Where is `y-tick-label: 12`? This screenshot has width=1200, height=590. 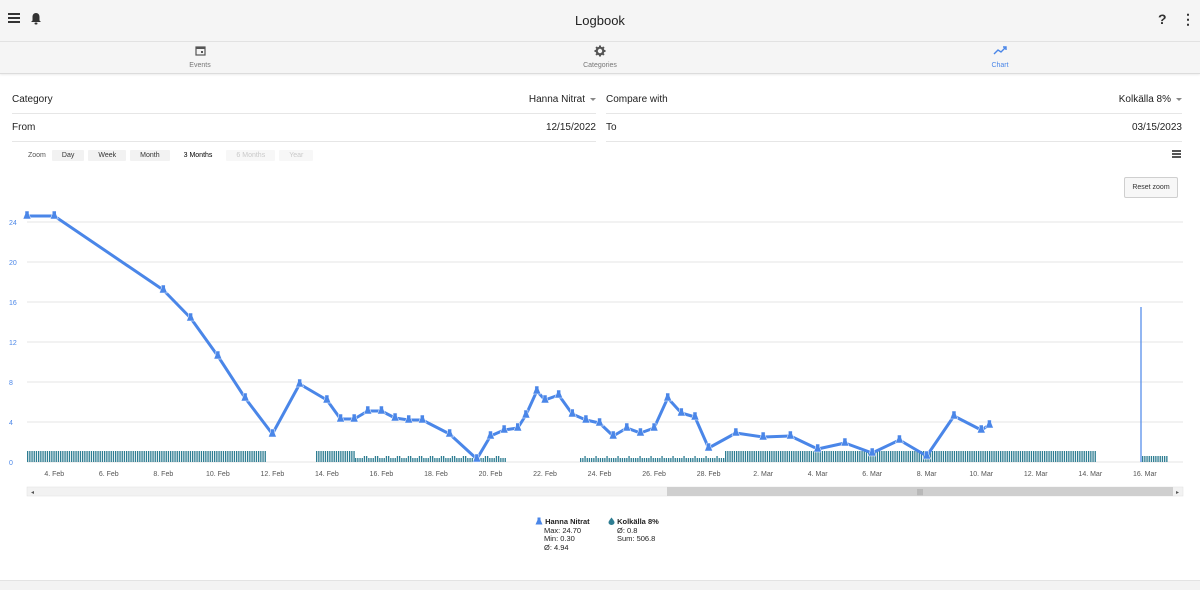
y-tick-label: 12 is located at coordinates (13, 343).